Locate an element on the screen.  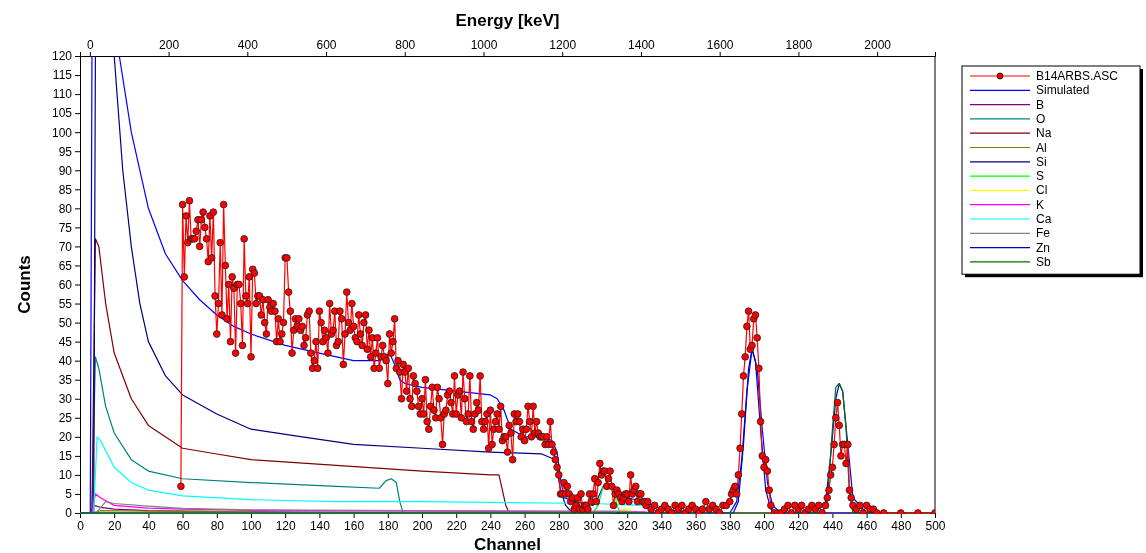
legend-label: Ca is located at coordinates (1044, 219).